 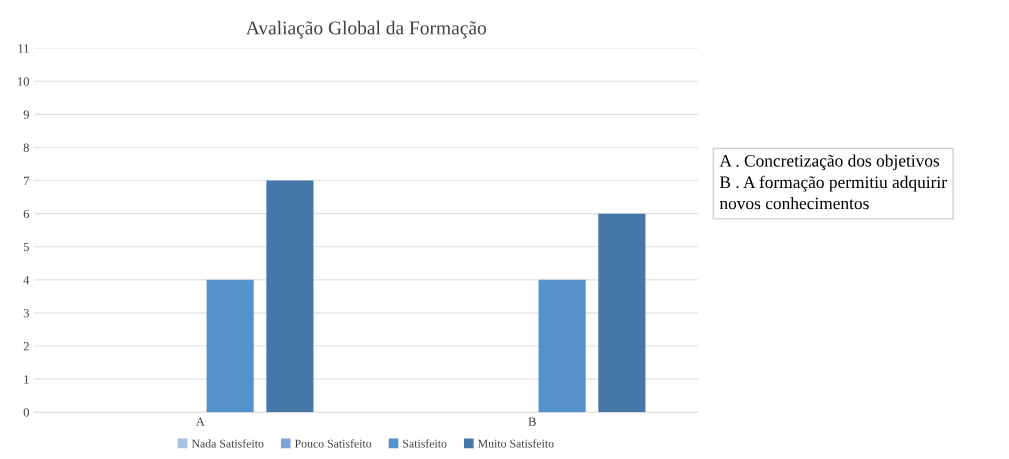 I want to click on y-tick-label: 6, so click(x=26, y=214).